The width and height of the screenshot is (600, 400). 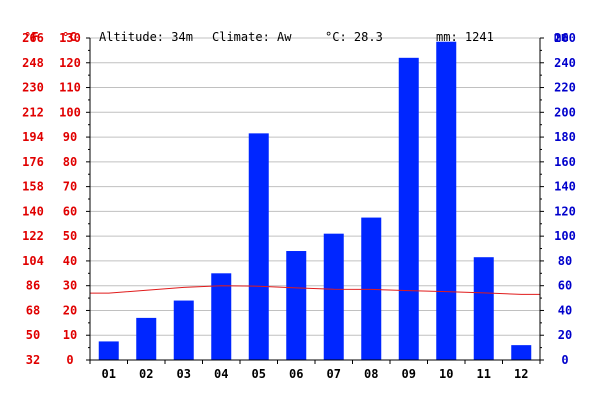 What do you see at coordinates (33, 112) in the screenshot?
I see `fahrenheit-tick-label: 212` at bounding box center [33, 112].